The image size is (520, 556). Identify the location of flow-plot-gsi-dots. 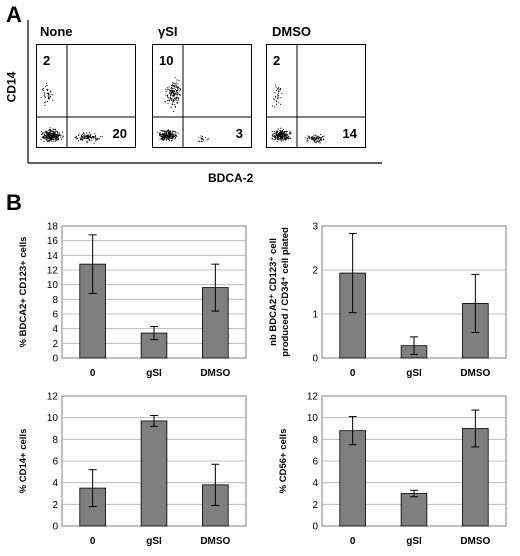
(202, 96).